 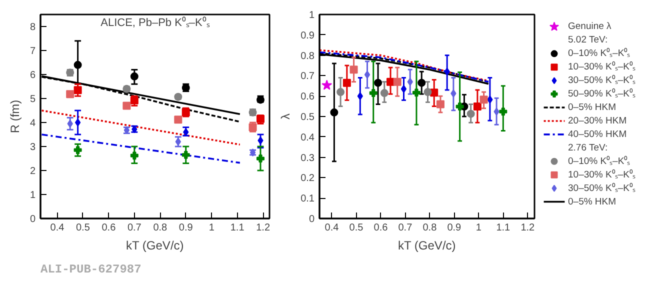 What do you see at coordinates (307, 138) in the screenshot?
I see `y-tick-label: 0.4` at bounding box center [307, 138].